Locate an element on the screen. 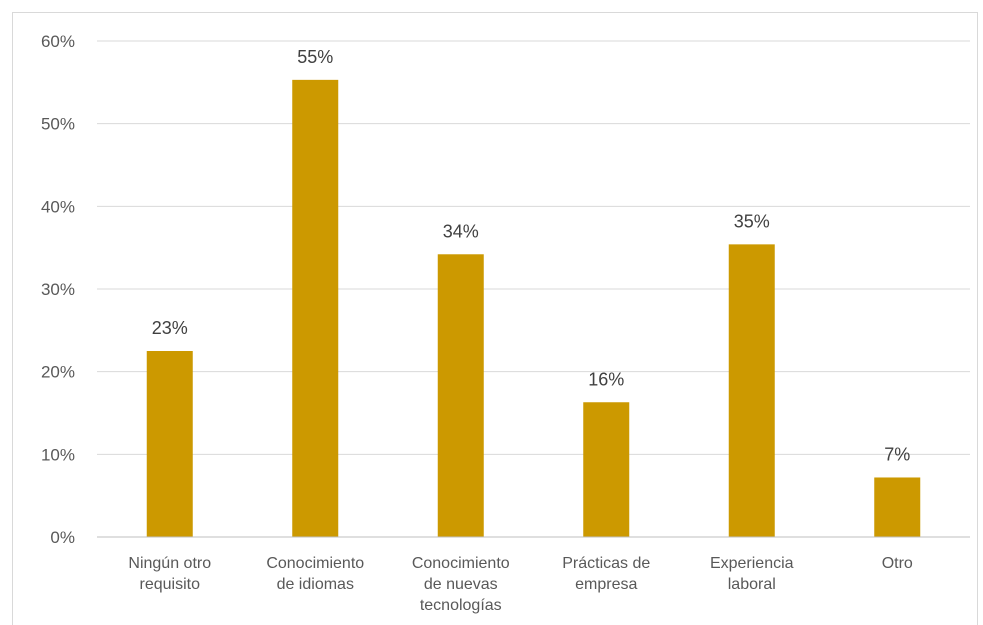 This screenshot has height=625, width=983. data-label: 34% is located at coordinates (461, 231).